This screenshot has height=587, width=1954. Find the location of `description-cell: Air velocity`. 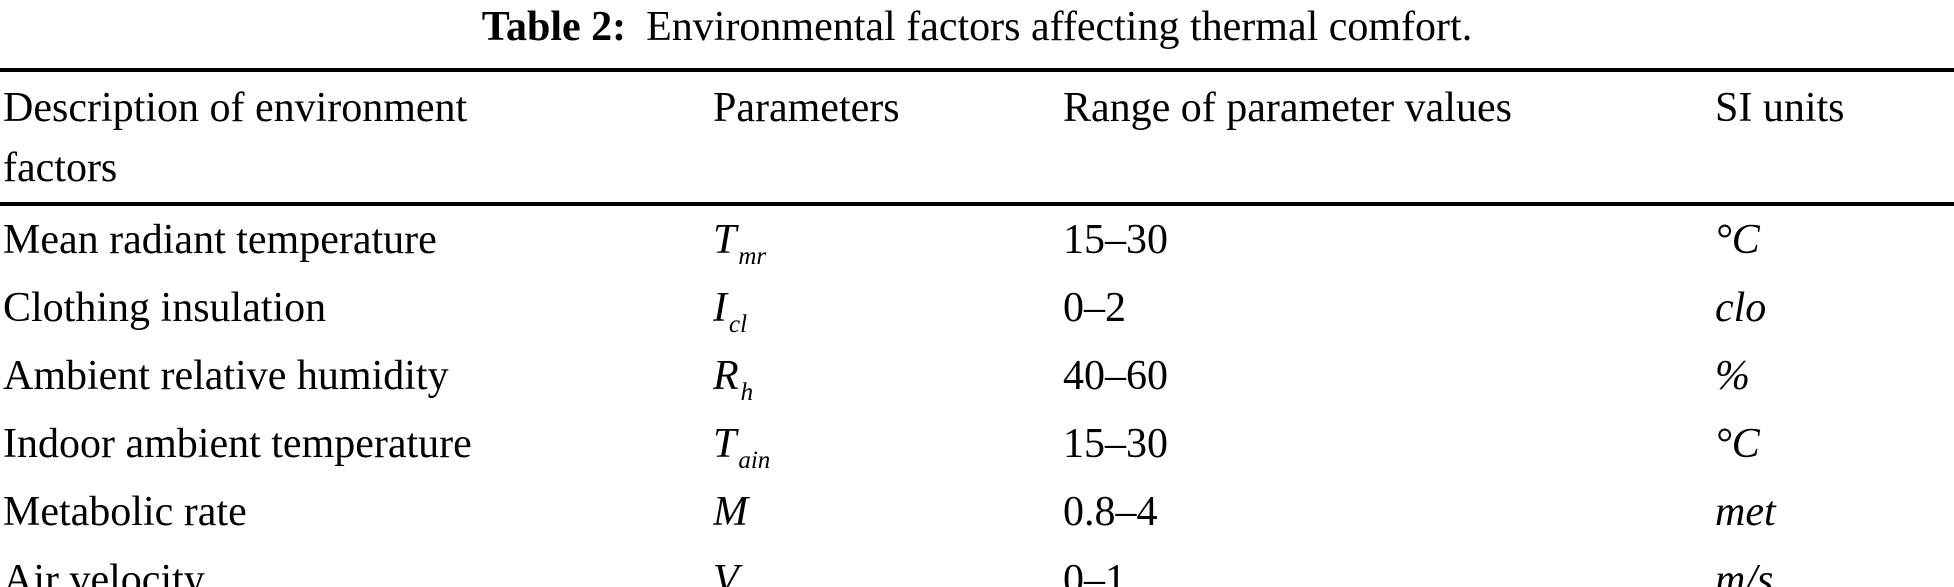

description-cell: Air velocity is located at coordinates (104, 572).